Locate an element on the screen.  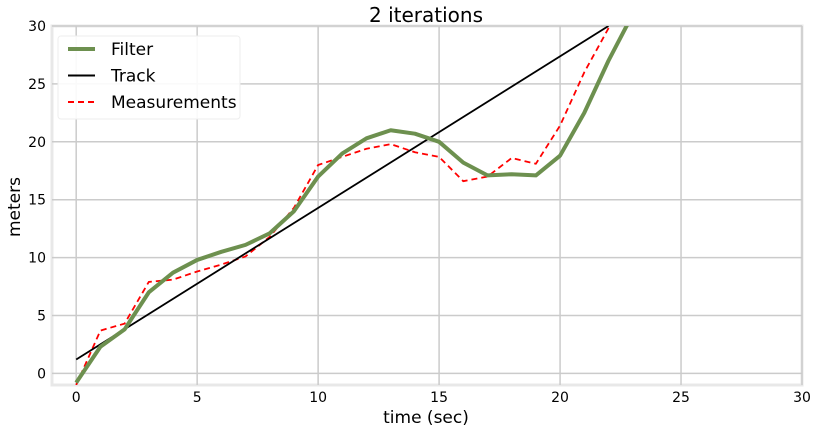
x-tick-label: 30 is located at coordinates (802, 398).